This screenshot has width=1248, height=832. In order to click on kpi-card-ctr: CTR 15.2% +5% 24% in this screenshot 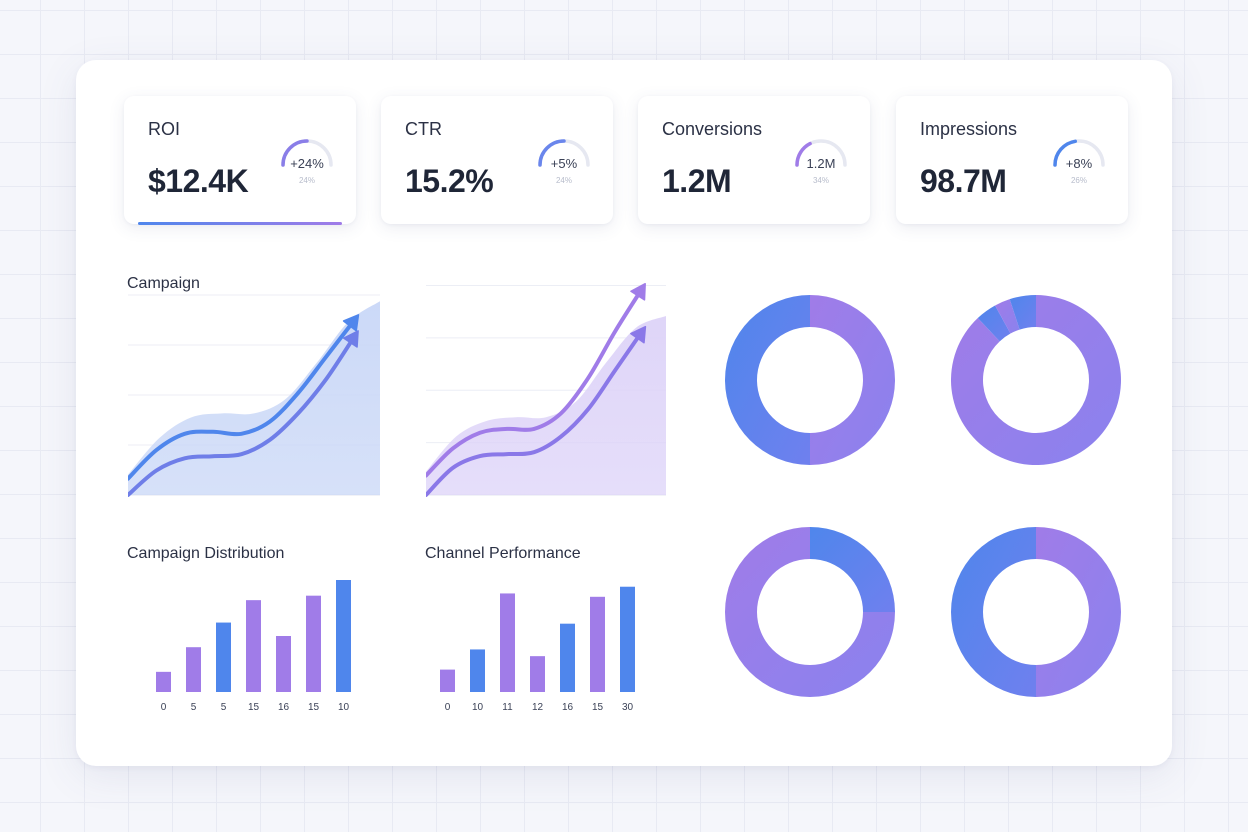, I will do `click(497, 160)`.